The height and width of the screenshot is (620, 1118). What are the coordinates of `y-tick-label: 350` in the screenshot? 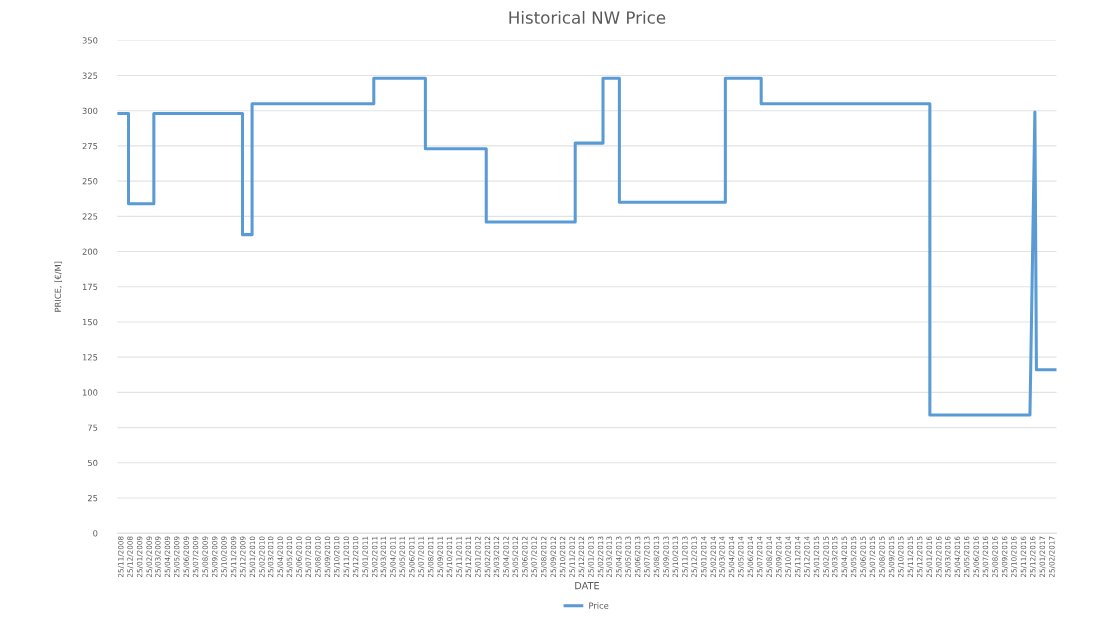 It's located at (90, 40).